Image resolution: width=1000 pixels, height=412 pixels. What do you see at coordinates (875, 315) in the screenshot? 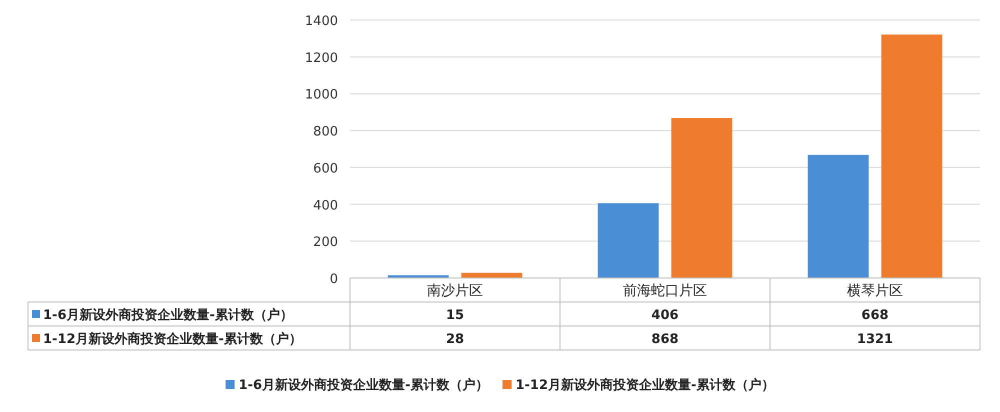
I see `data-label: 668` at bounding box center [875, 315].